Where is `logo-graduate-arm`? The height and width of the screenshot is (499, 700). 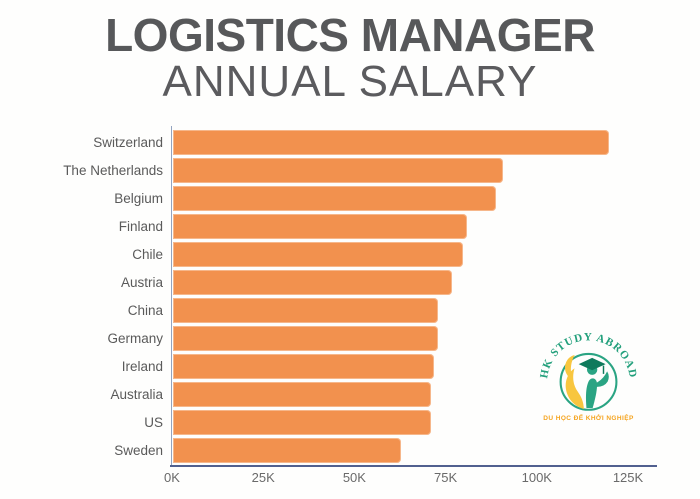
logo-graduate-arm is located at coordinates (602, 379).